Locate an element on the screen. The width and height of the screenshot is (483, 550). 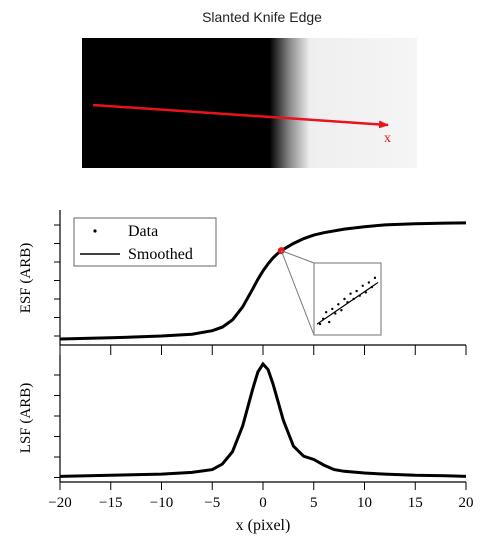
lsf-x-tick-label: 0 is located at coordinates (263, 503).